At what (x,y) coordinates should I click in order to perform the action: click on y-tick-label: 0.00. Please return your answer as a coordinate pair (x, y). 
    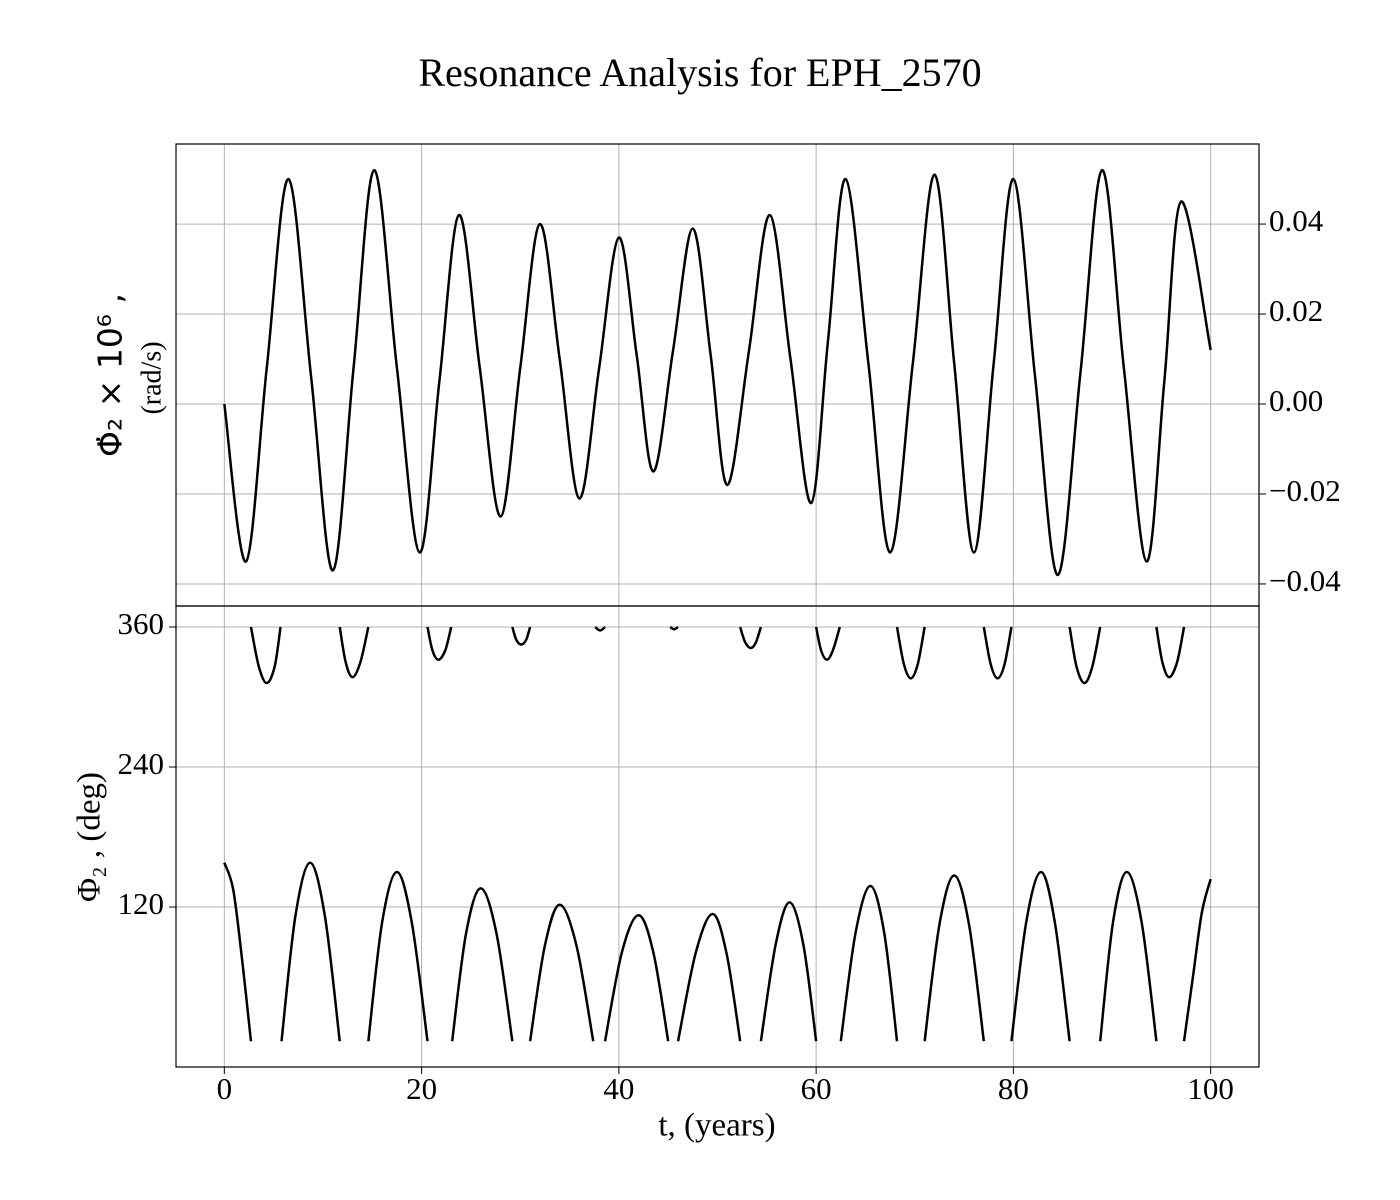
    Looking at the image, I should click on (1296, 400).